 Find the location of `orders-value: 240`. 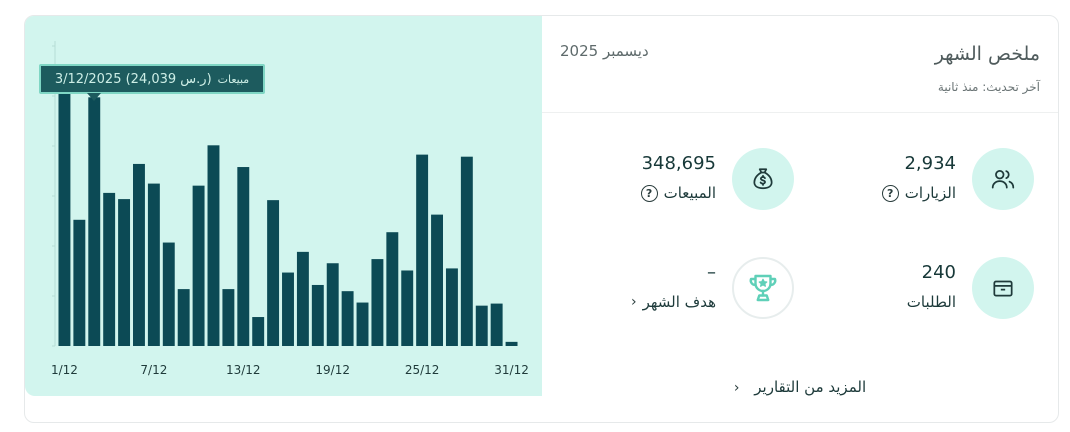

orders-value: 240 is located at coordinates (938, 272).